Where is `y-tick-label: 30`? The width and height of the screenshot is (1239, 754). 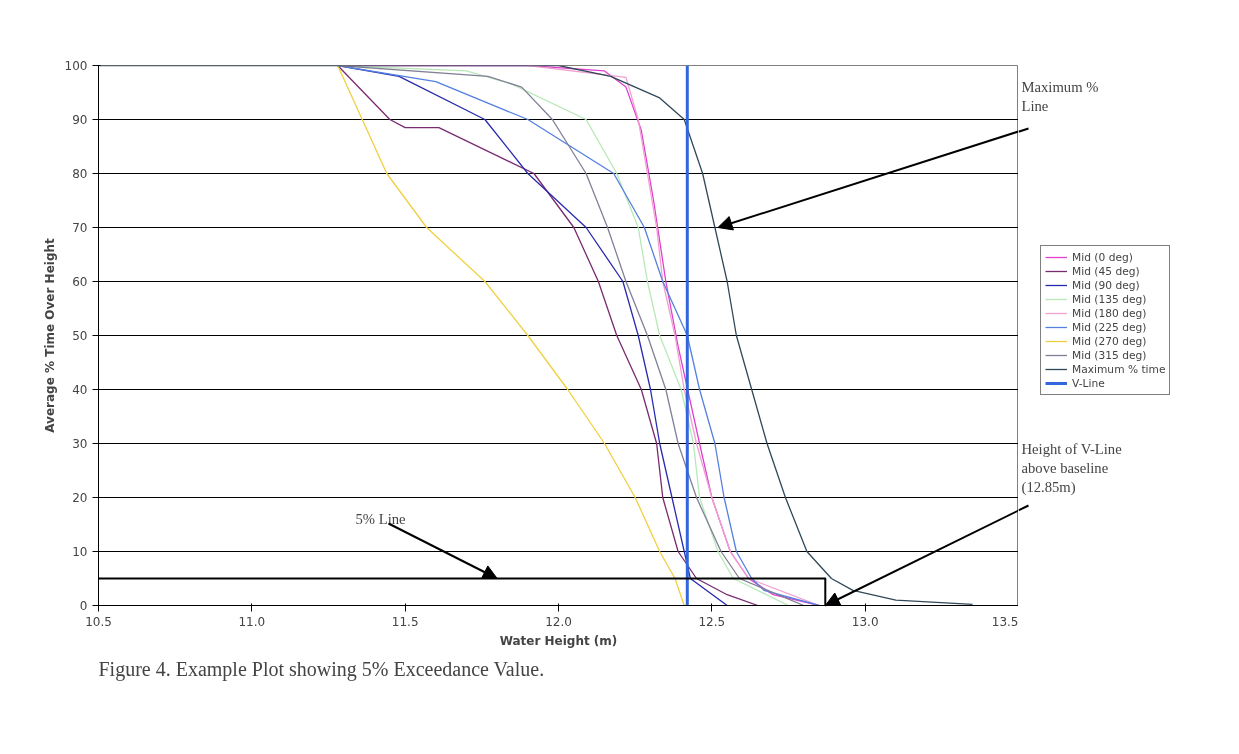 y-tick-label: 30 is located at coordinates (80, 444).